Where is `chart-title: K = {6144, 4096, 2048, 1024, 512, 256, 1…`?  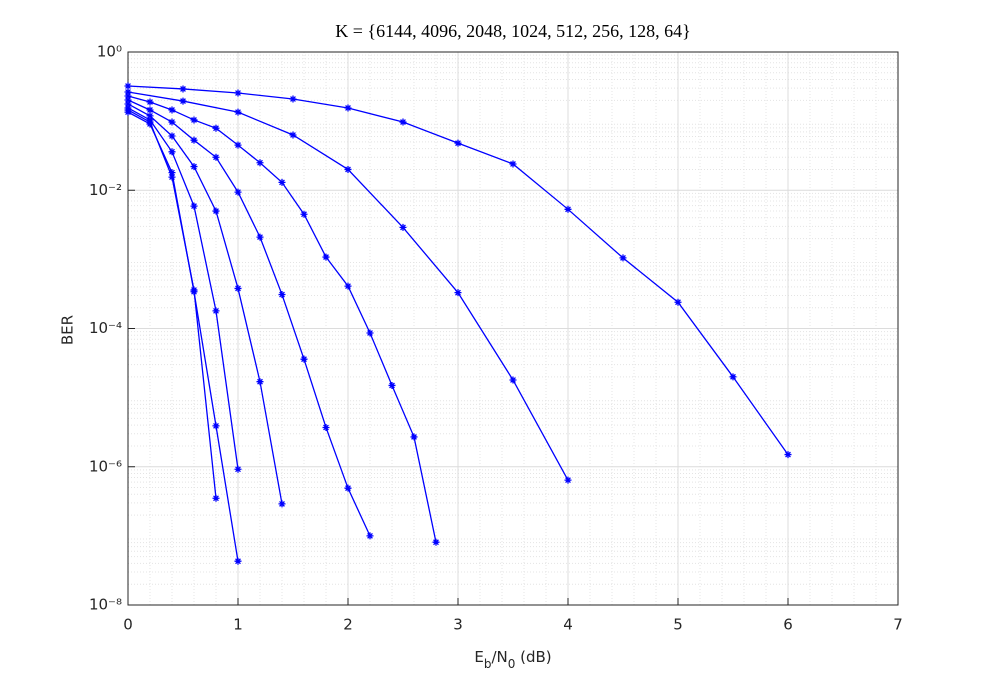
chart-title: K = {6144, 4096, 2048, 1024, 512, 256, 1… is located at coordinates (512, 31).